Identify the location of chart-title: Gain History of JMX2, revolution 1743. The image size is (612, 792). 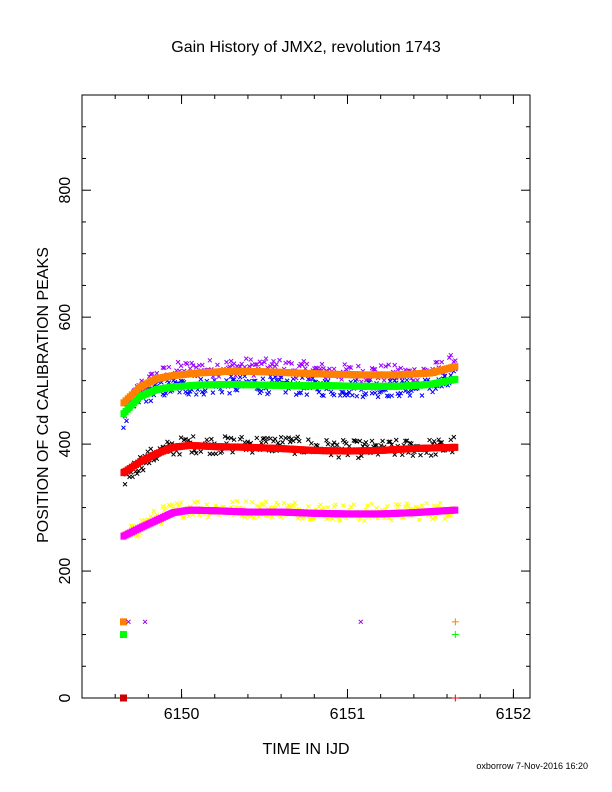
(306, 47).